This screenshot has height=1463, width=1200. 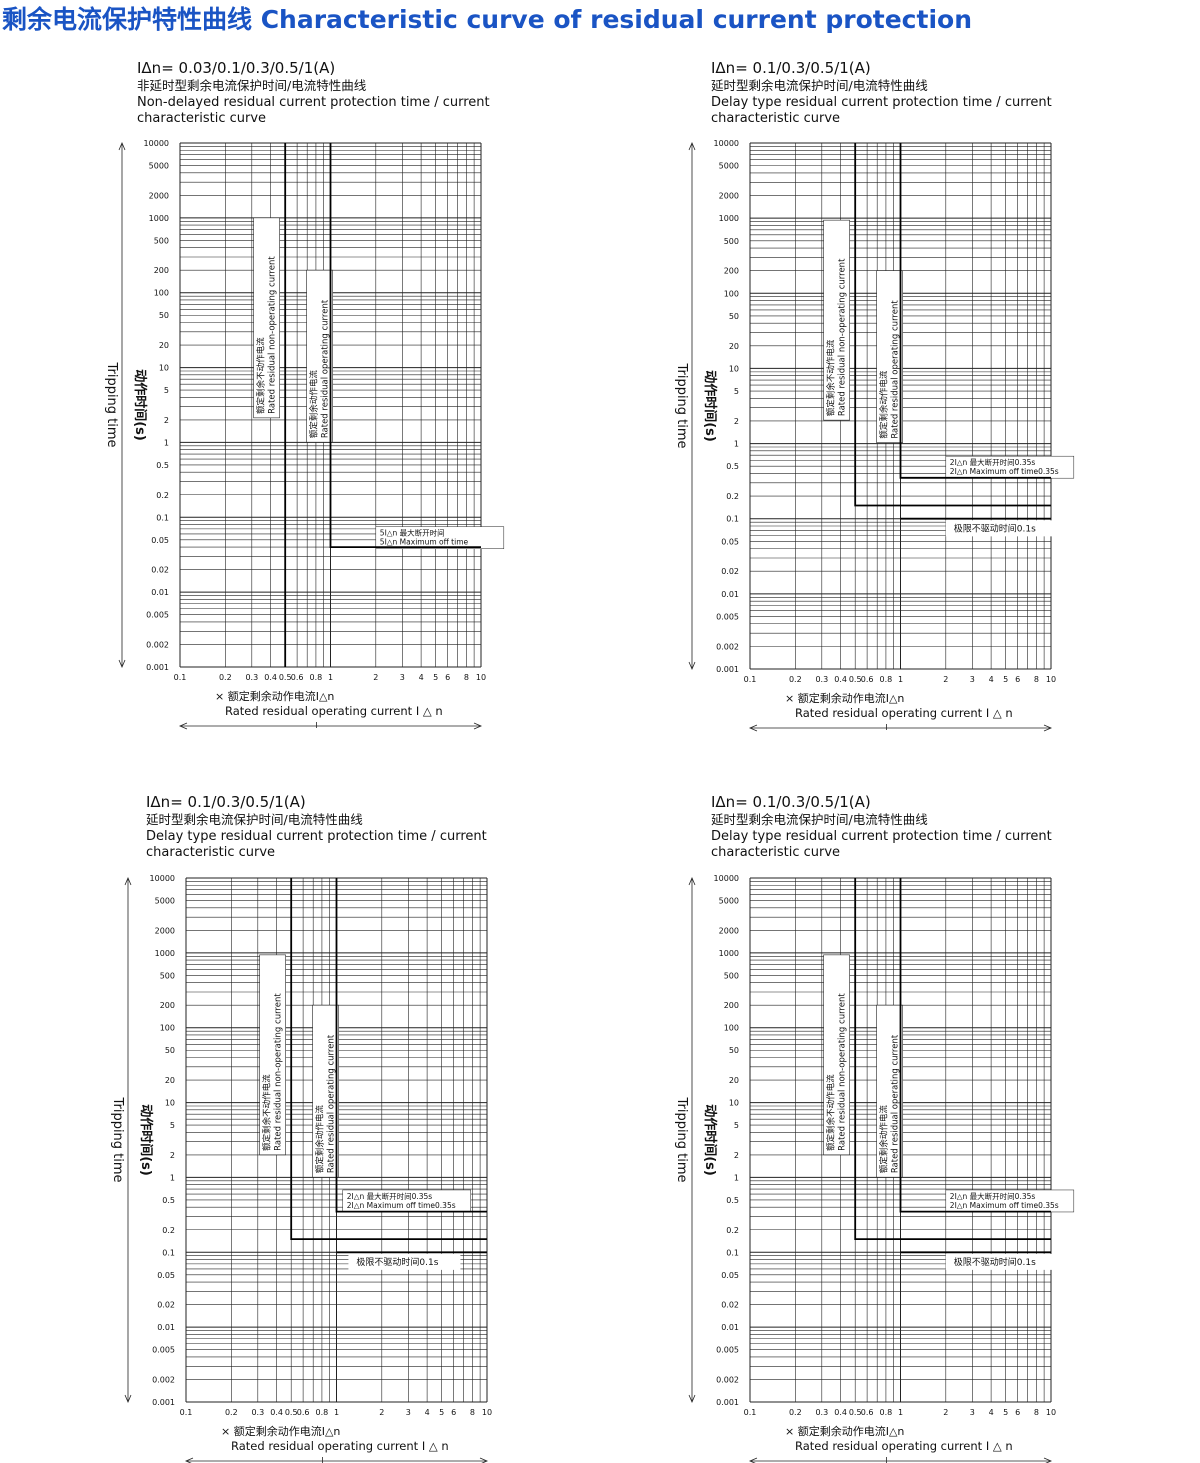 What do you see at coordinates (375, 677) in the screenshot?
I see `x-tick-label: 2` at bounding box center [375, 677].